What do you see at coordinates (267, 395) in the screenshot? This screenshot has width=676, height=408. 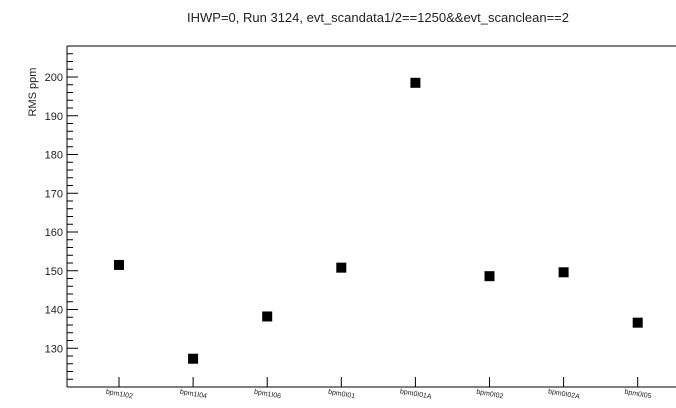 I see `x-tick-label: bpm1I06` at bounding box center [267, 395].